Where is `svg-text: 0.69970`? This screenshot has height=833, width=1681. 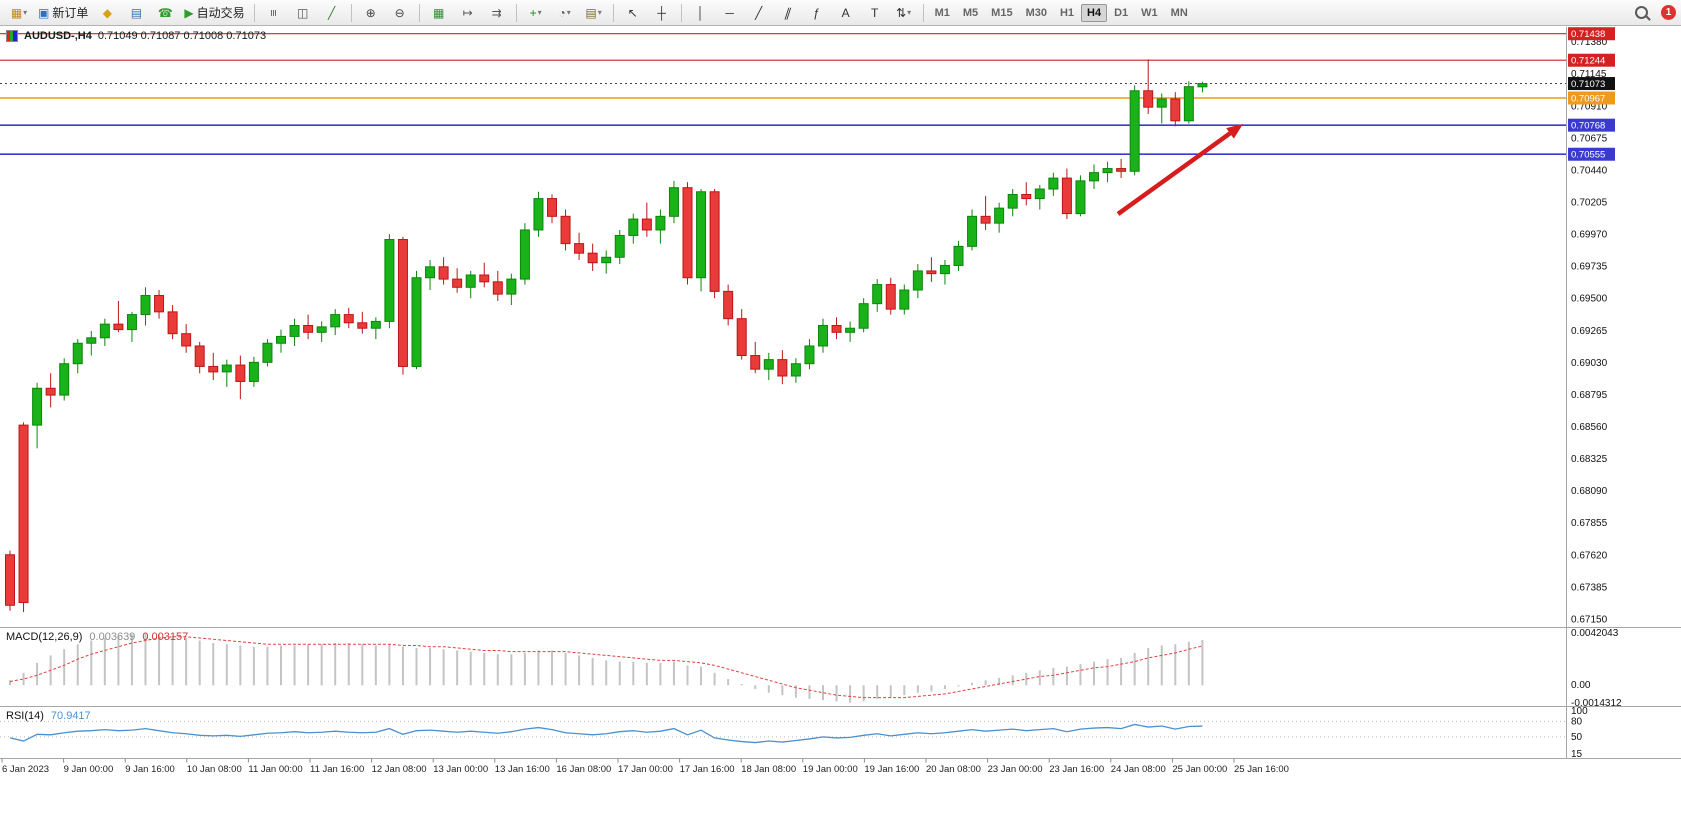
svg-text: 0.69970 is located at coordinates (1589, 235).